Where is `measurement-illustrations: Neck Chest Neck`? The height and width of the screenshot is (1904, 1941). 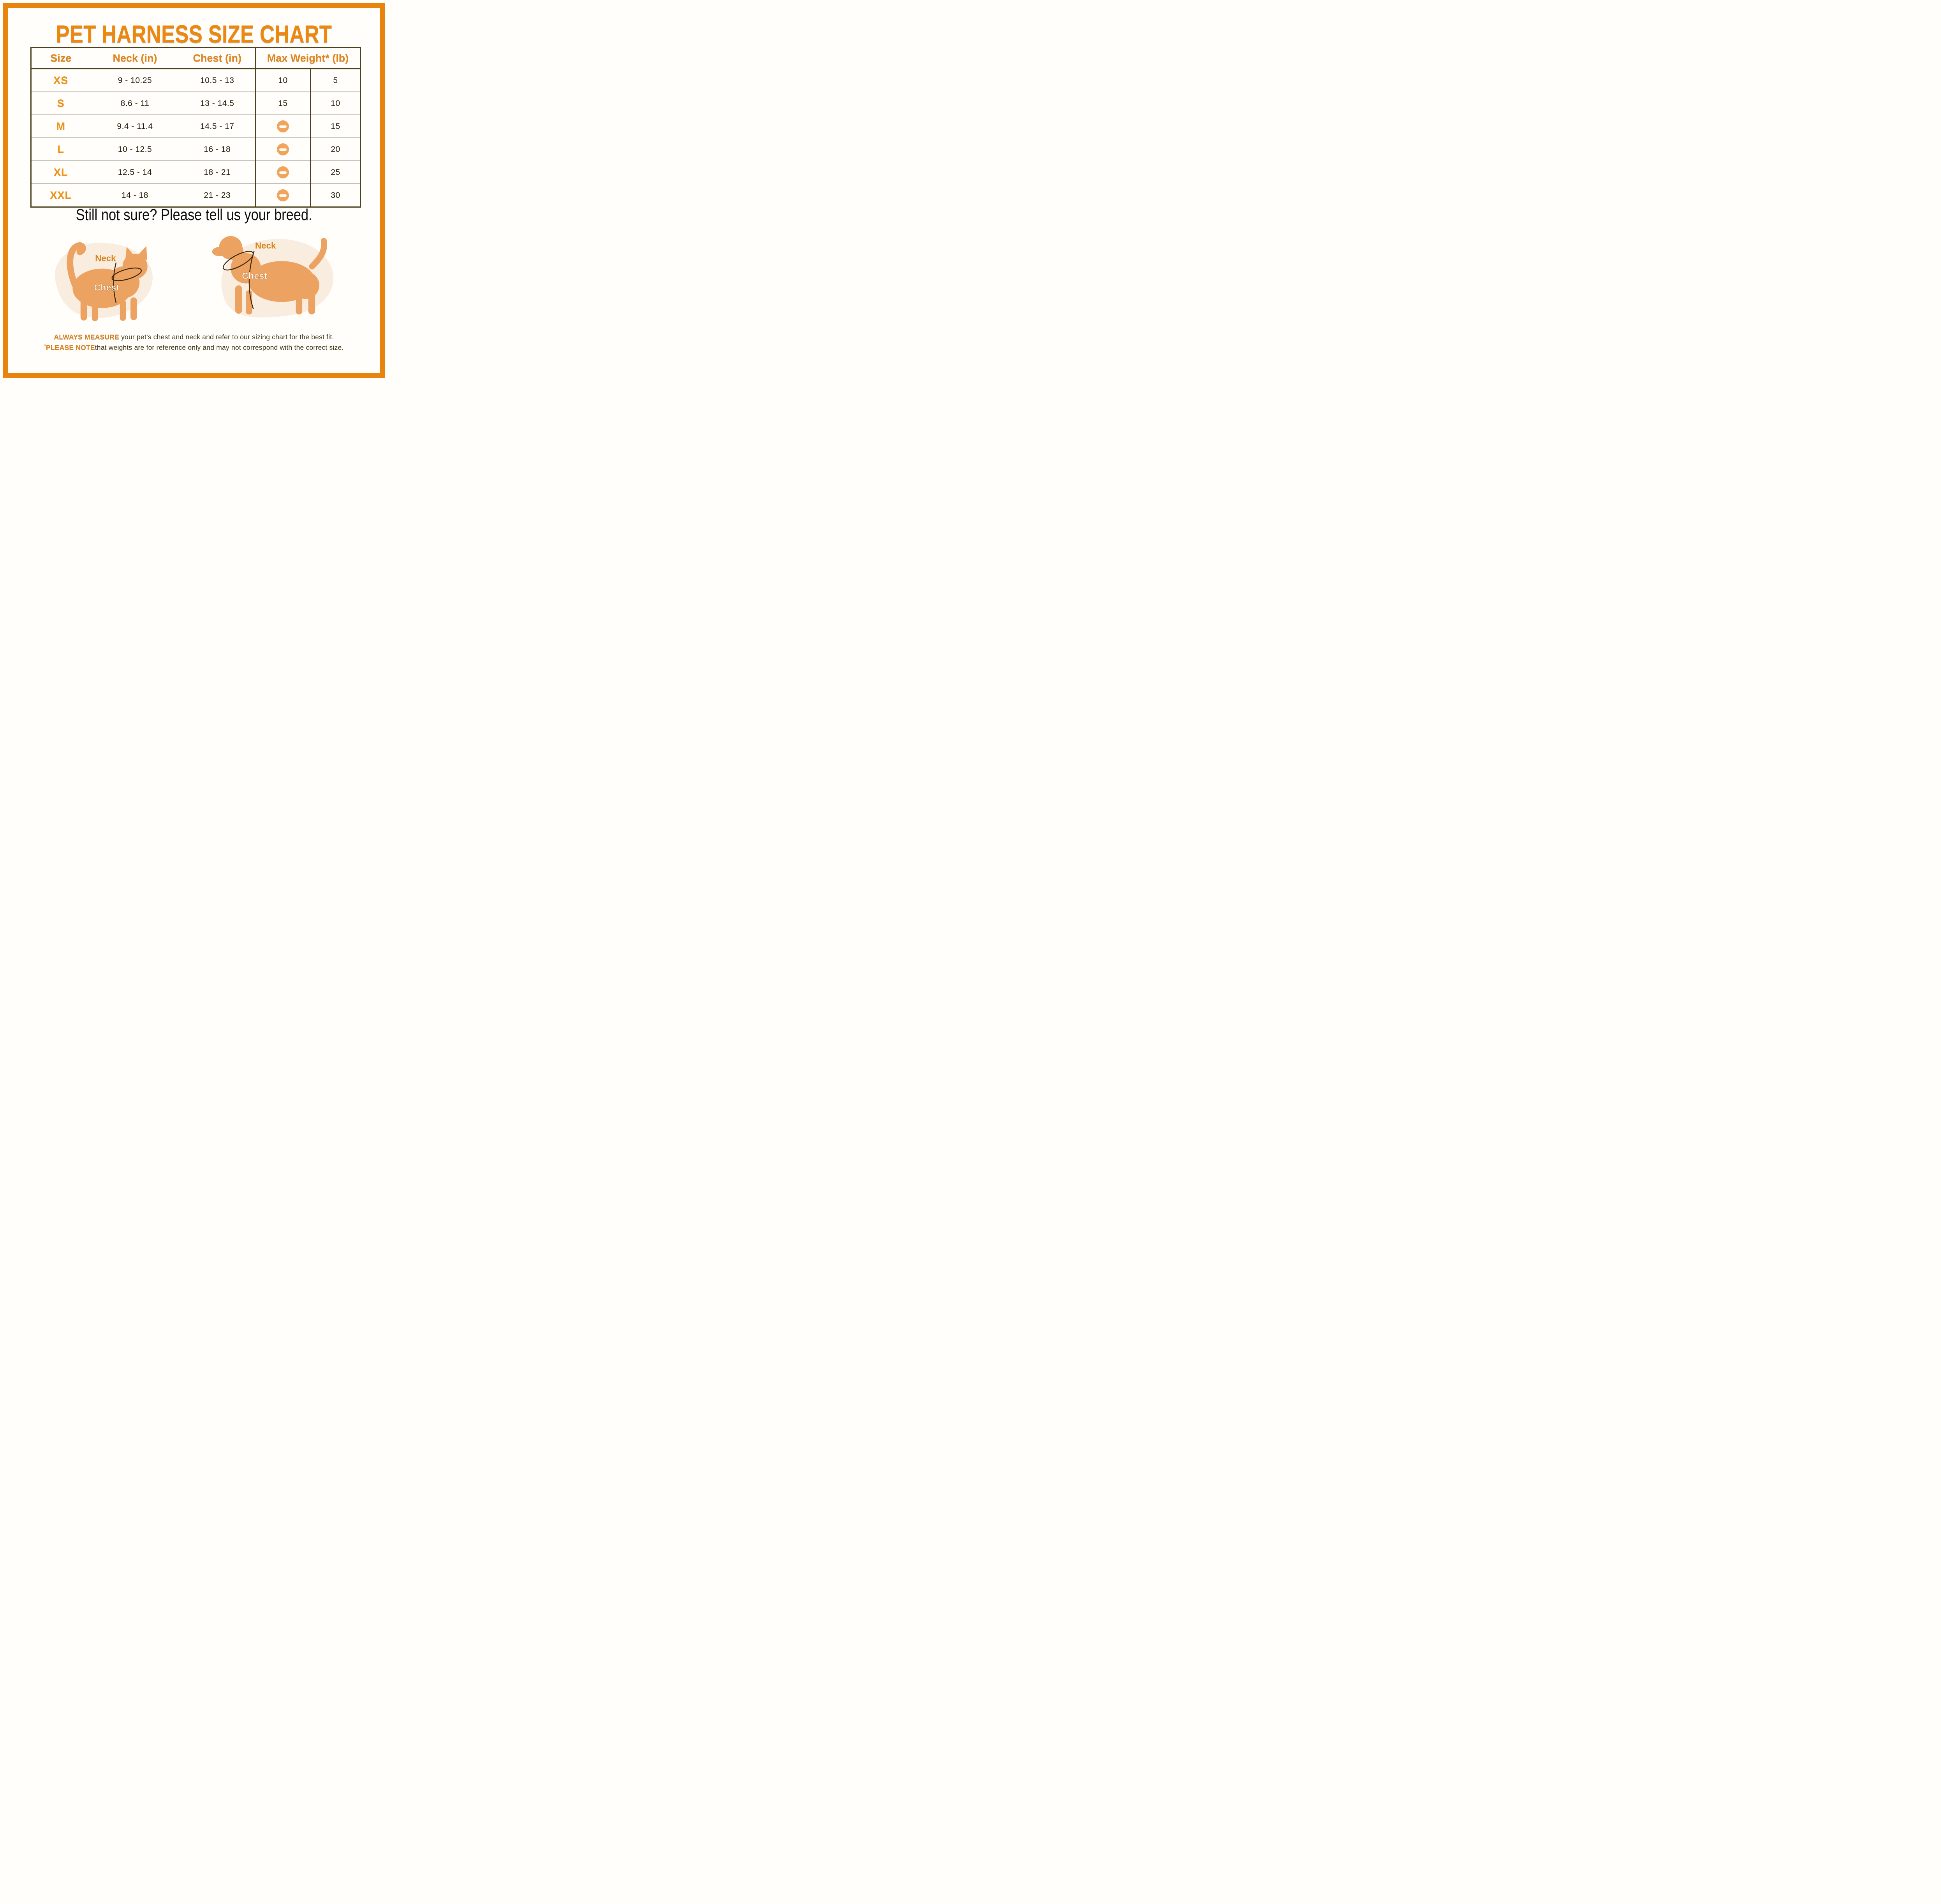 measurement-illustrations: Neck Chest Neck is located at coordinates (194, 278).